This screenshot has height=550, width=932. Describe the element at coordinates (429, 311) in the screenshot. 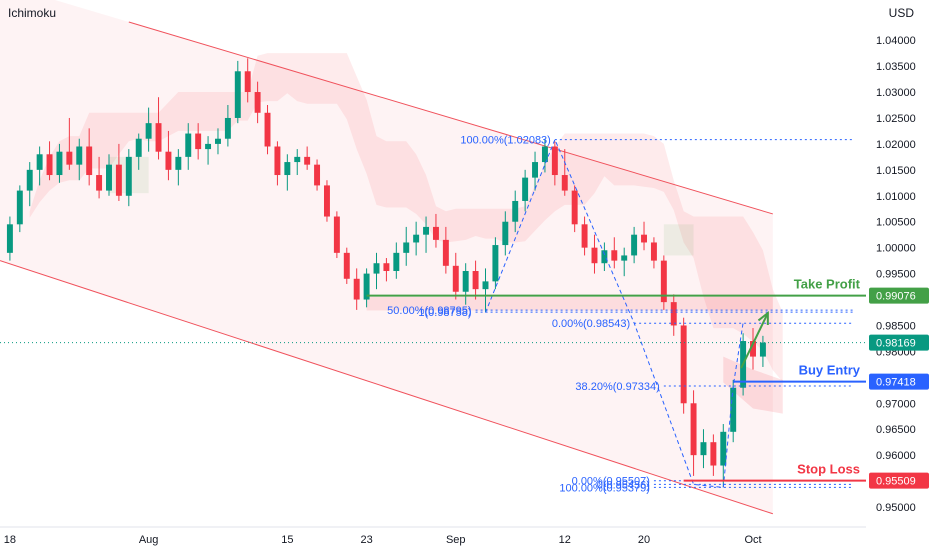

I see `fib-label: 50.00%(0.98795)` at that location.